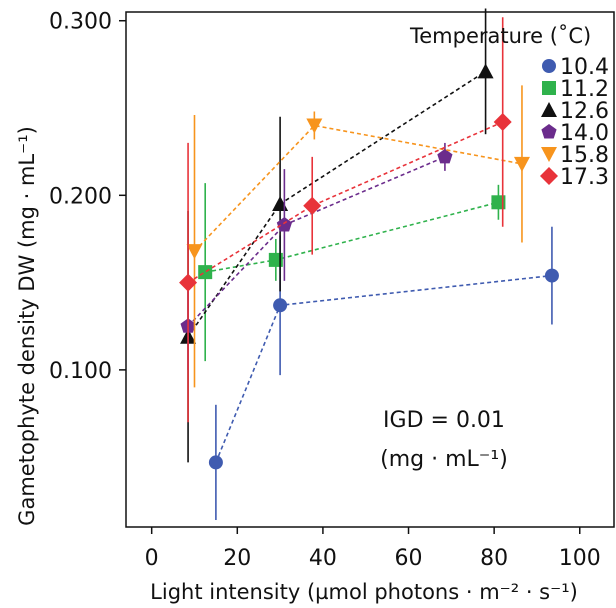 The image size is (616, 608). I want to click on x-tick-label: 20, so click(237, 558).